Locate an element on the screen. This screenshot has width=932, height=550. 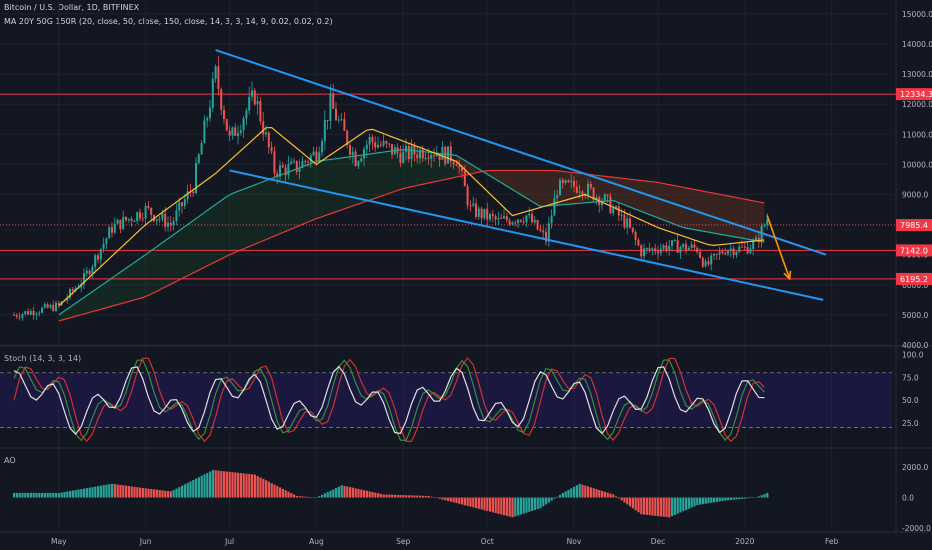
ao-axis-tick: 2000.0 is located at coordinates (915, 467).